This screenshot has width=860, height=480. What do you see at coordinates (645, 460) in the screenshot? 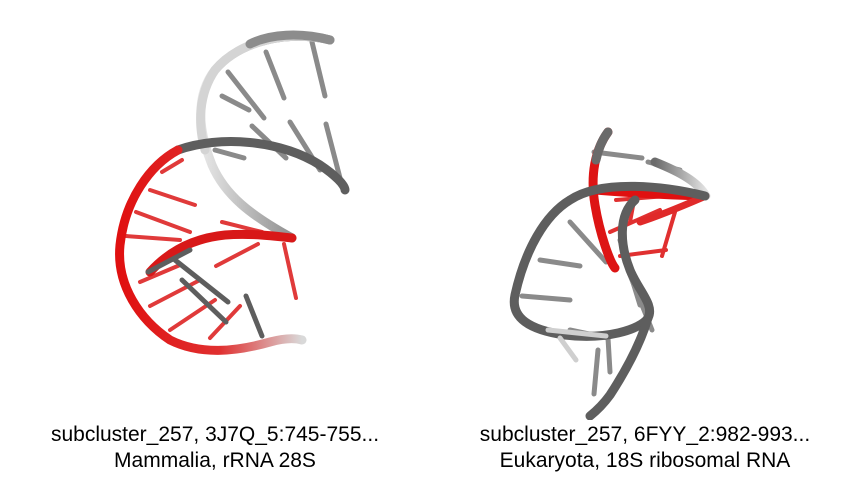
I see `caption-right-subtitle: Eukaryota, 18S ribosomal RNA` at bounding box center [645, 460].